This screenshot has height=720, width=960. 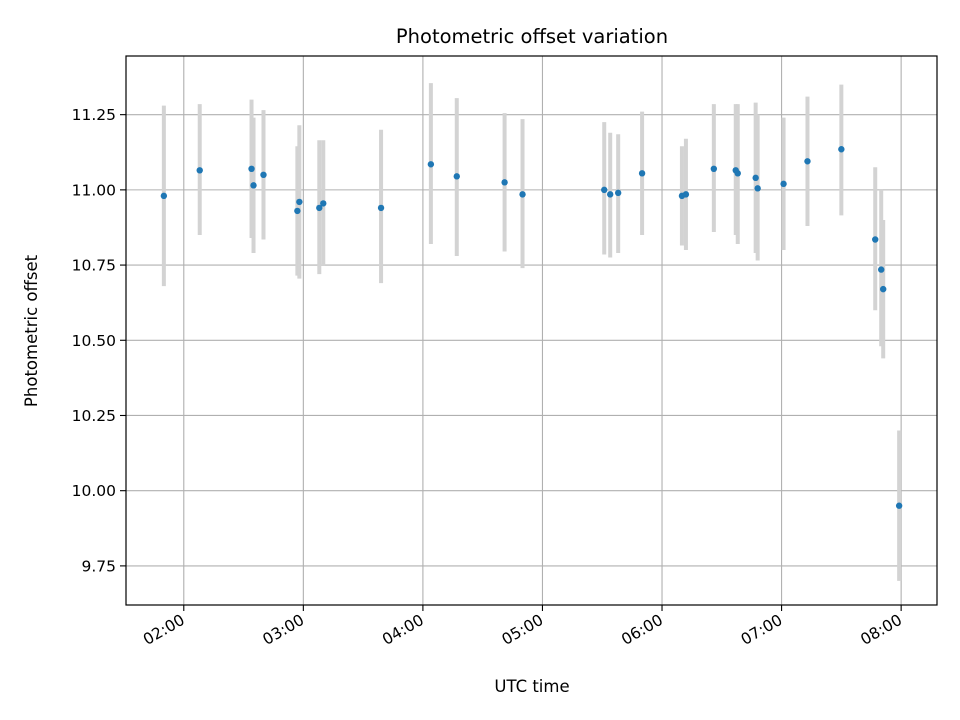 What do you see at coordinates (94, 115) in the screenshot?
I see `y-tick-label: 11.25` at bounding box center [94, 115].